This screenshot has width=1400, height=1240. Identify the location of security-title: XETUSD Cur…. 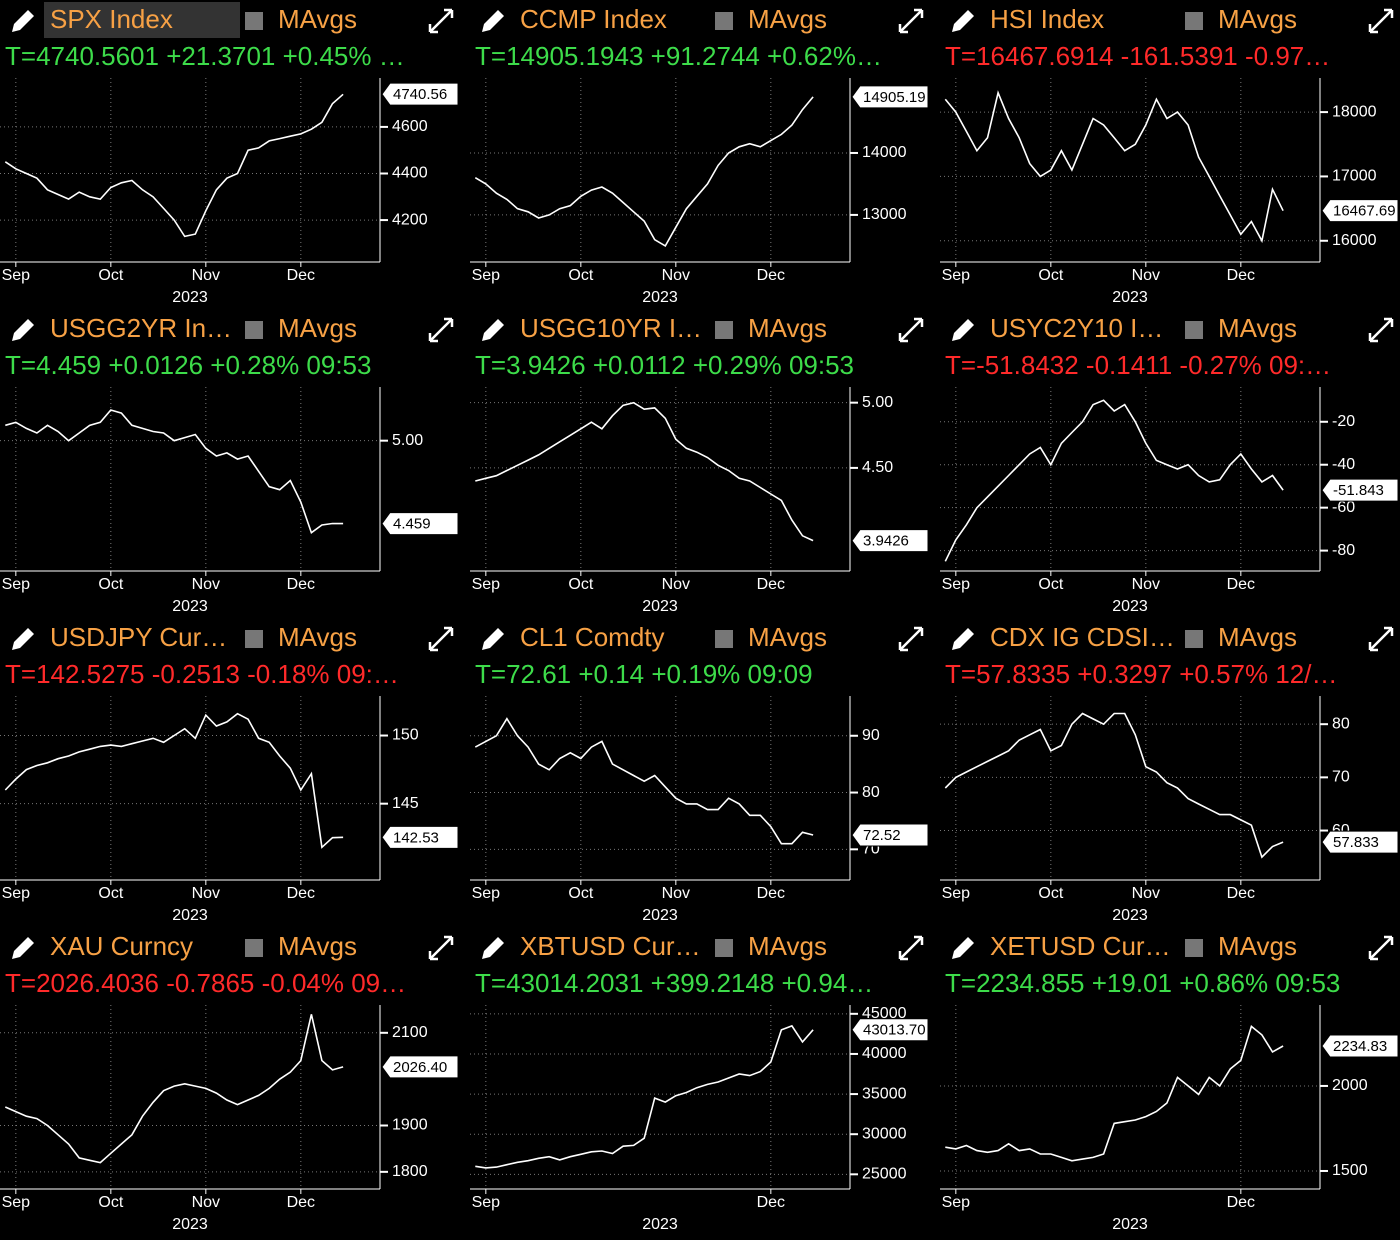
(1080, 946).